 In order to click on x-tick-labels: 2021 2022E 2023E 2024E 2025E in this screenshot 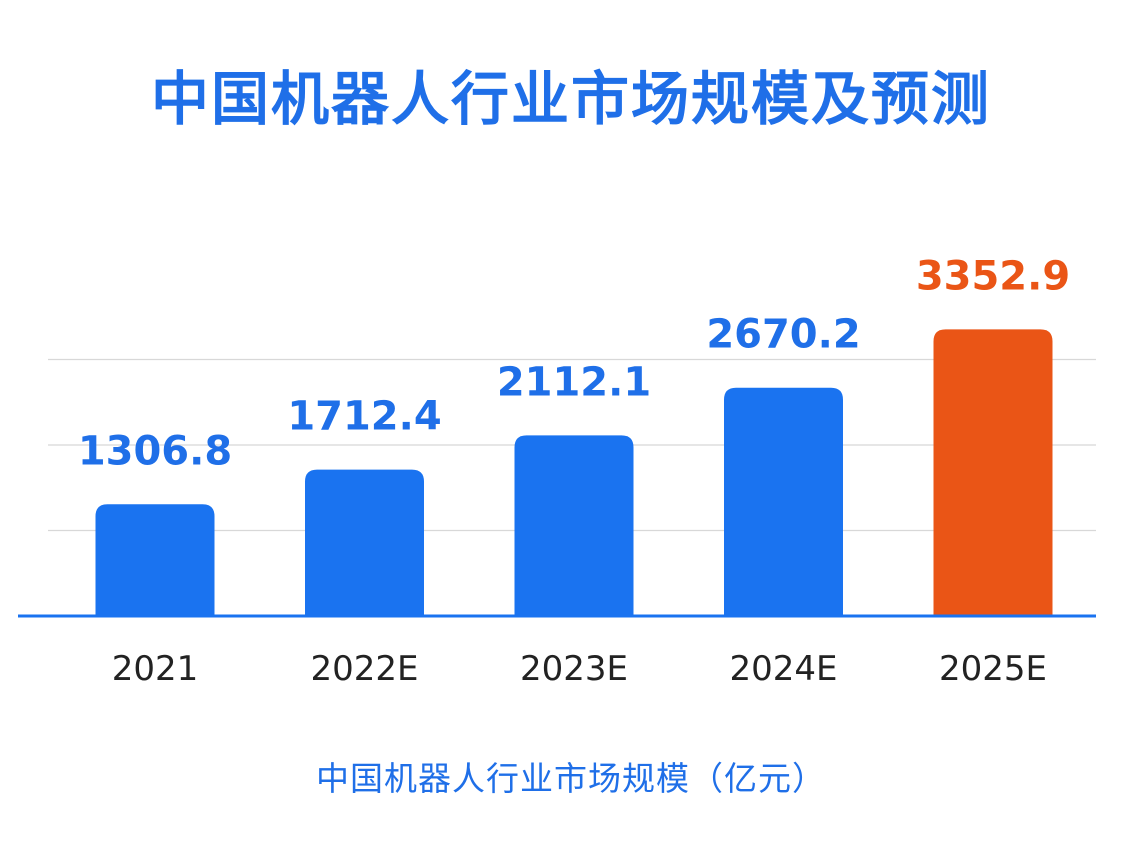, I will do `click(579, 669)`.